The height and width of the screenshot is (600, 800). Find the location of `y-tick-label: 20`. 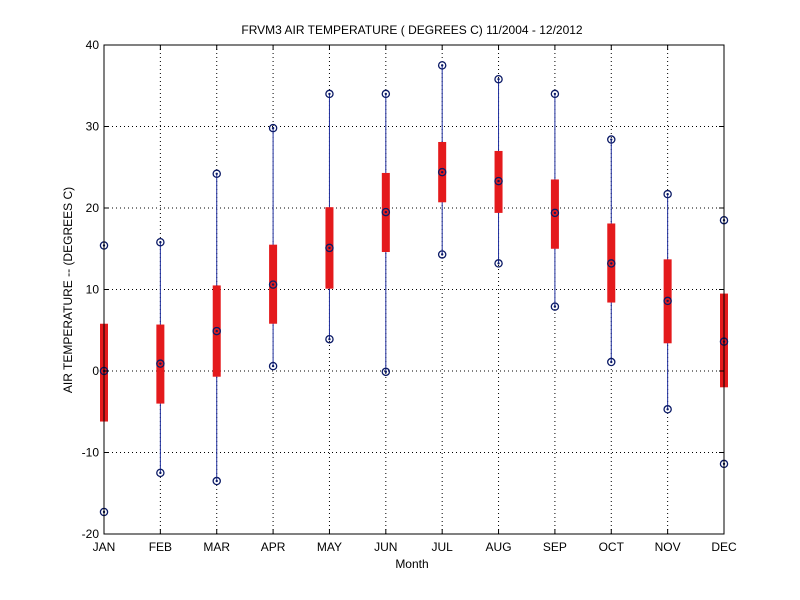

y-tick-label: 20 is located at coordinates (93, 208).